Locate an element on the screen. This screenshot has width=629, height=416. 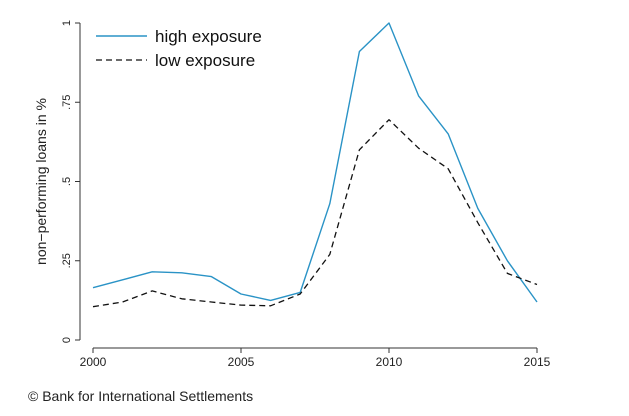
y-tick-label: .5 is located at coordinates (67, 181).